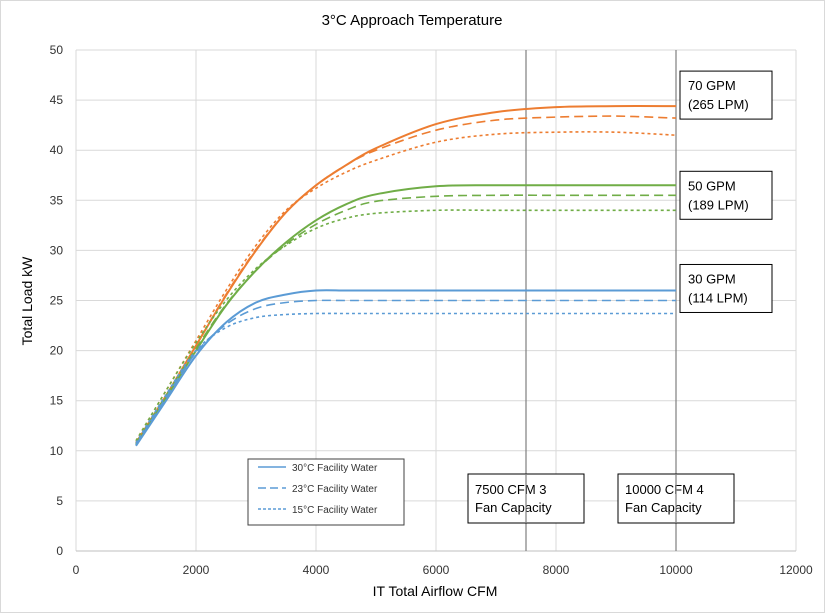 Image resolution: width=825 pixels, height=613 pixels. What do you see at coordinates (335, 468) in the screenshot?
I see `legend-label: 30°C Facility Water` at bounding box center [335, 468].